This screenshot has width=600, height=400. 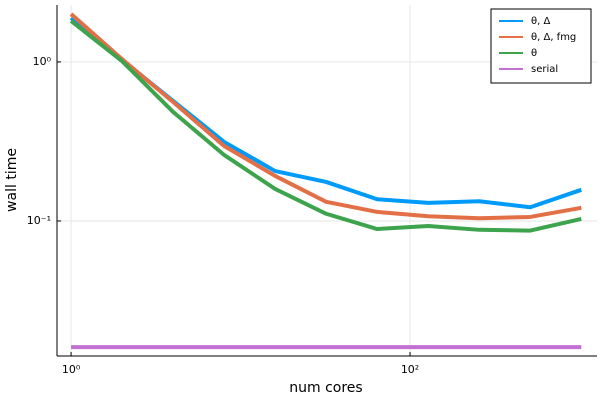 I want to click on legend-label: serial, so click(x=544, y=69).